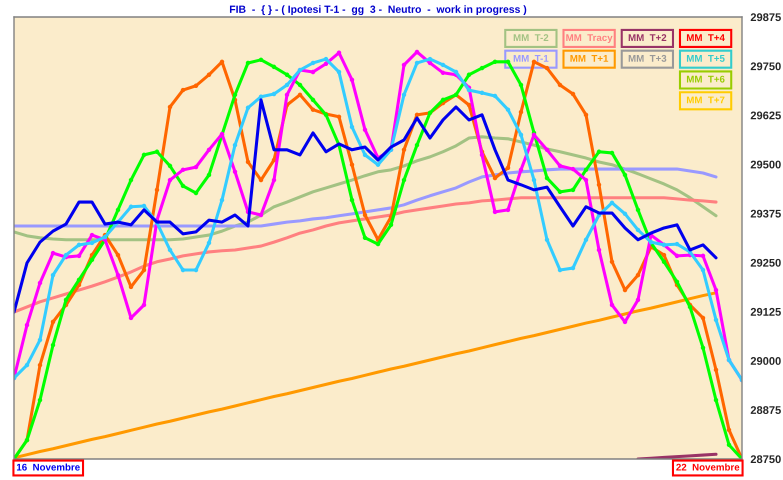 The width and height of the screenshot is (783, 480). I want to click on text: MM T-1, so click(531, 58).